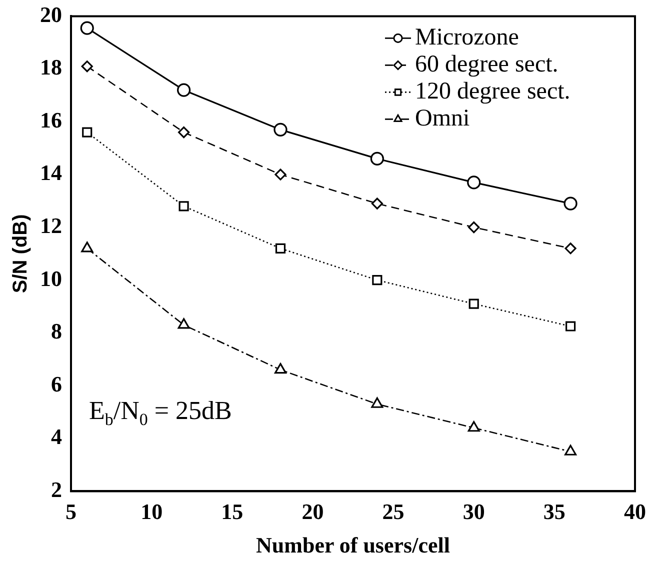 This screenshot has height=569, width=665. I want to click on y-tick-label: 2, so click(56, 489).